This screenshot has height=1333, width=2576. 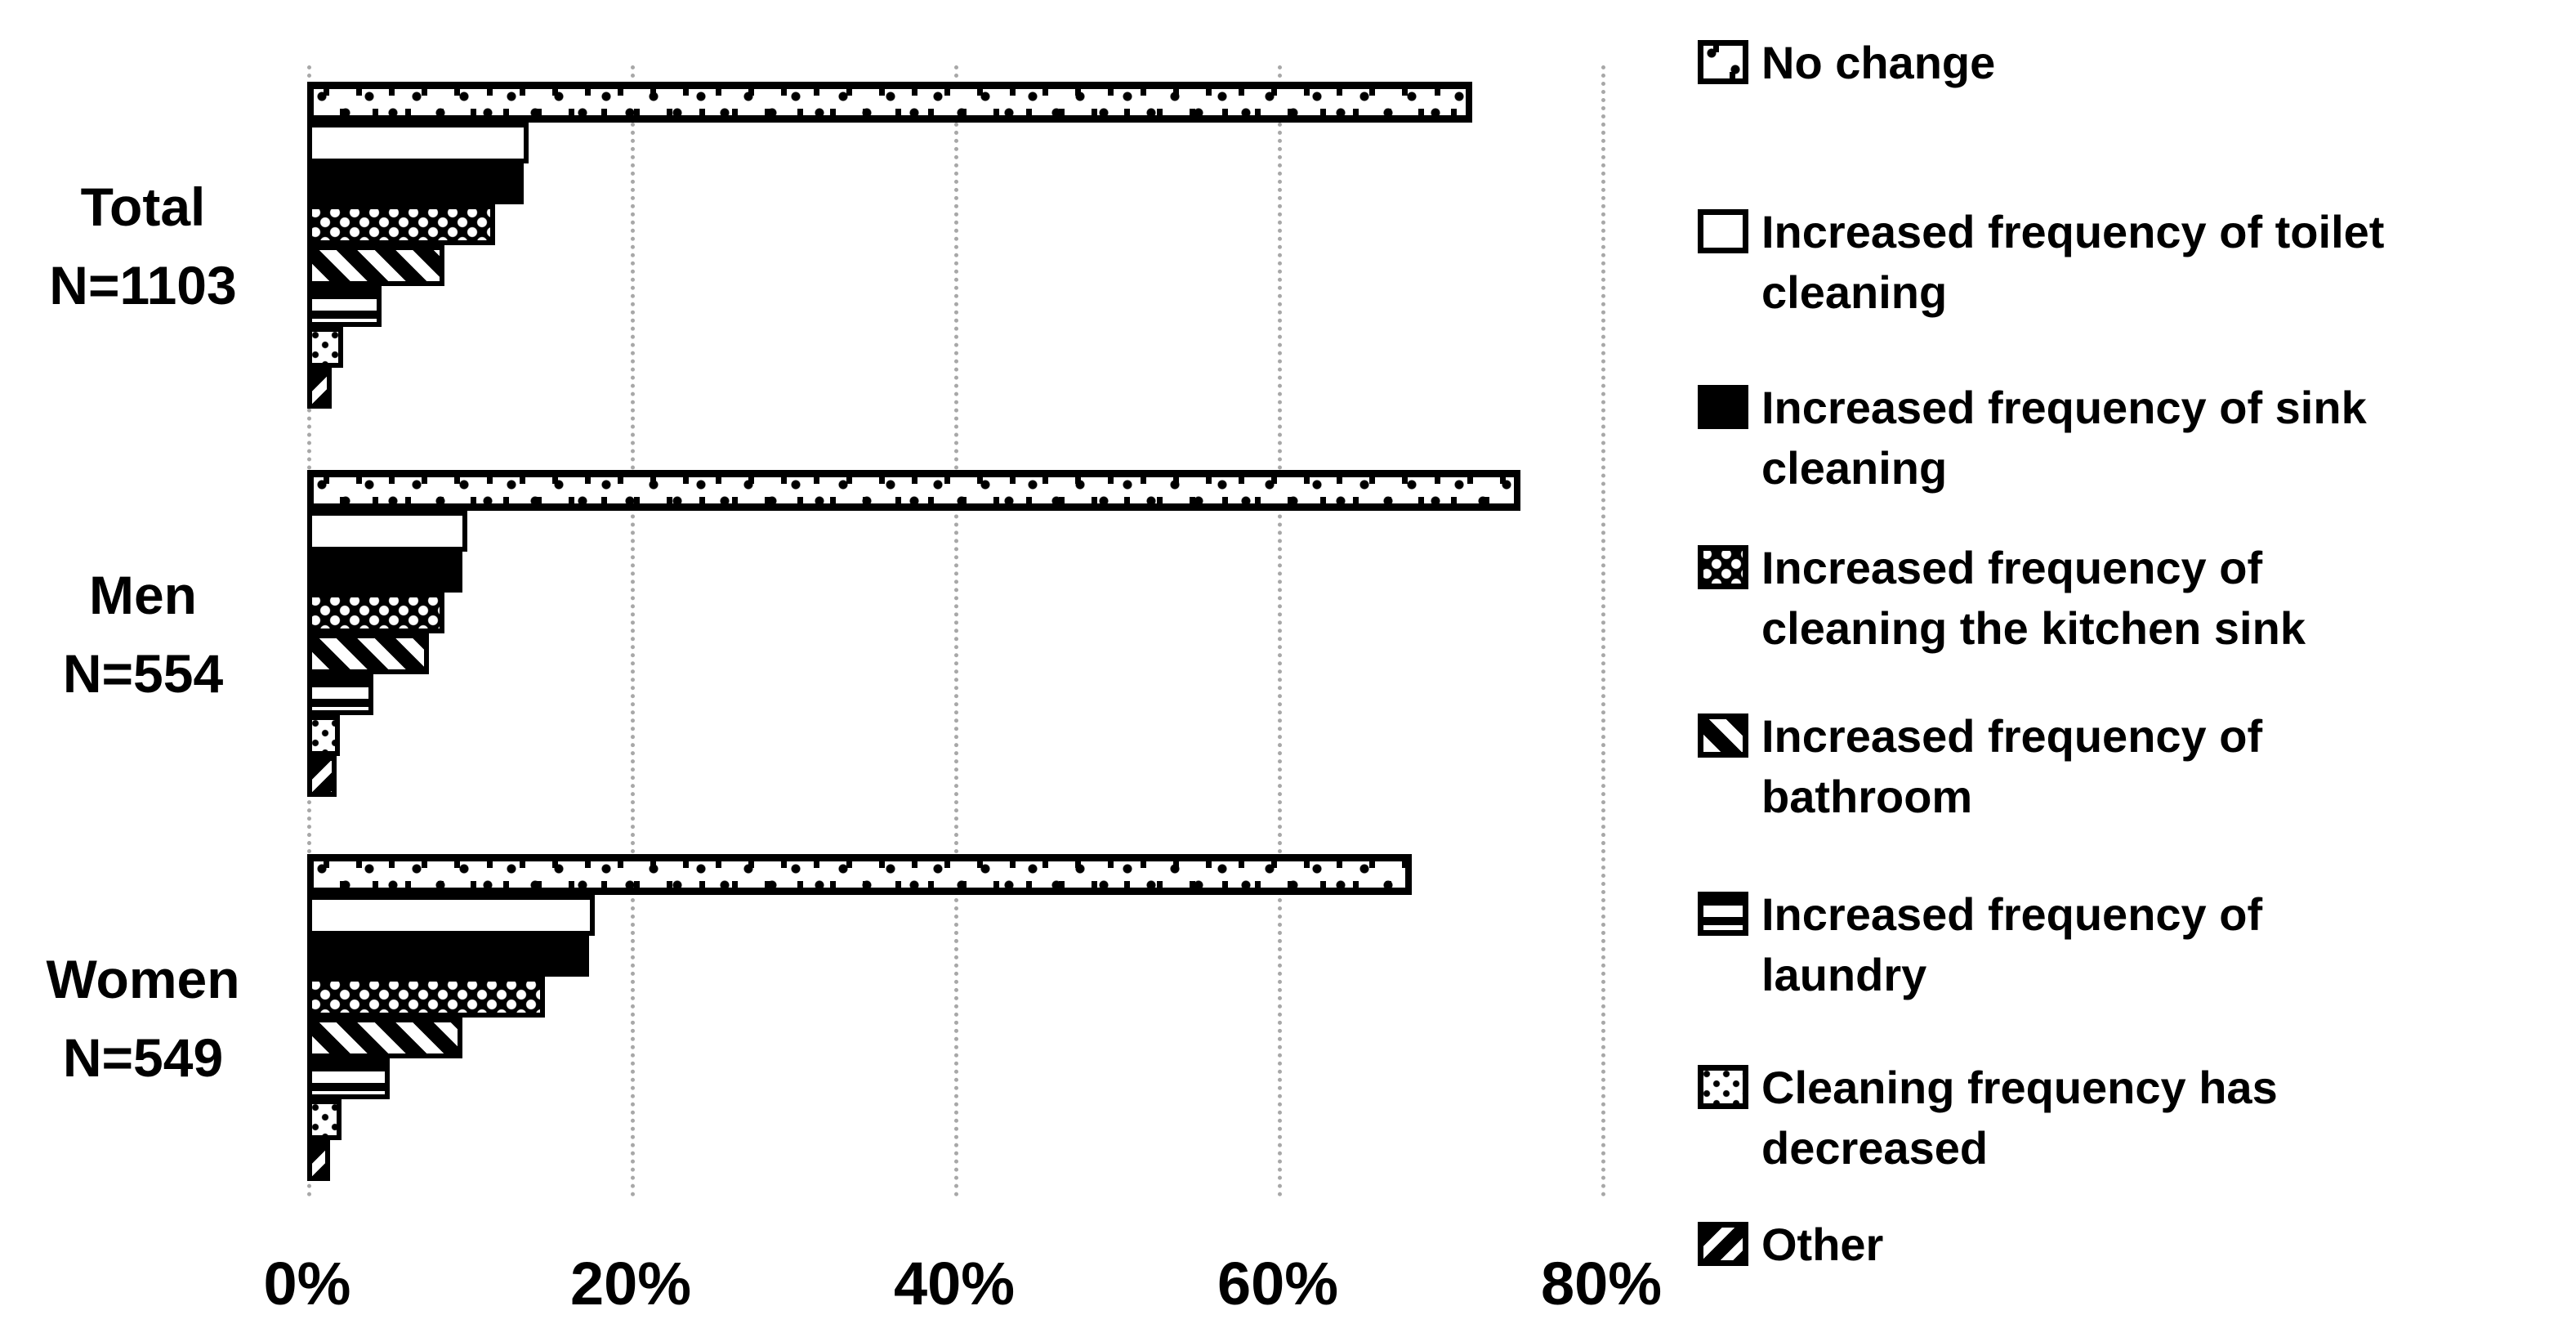 I want to click on legend-label: Cleaning frequency has decreased, so click(x=2020, y=1118).